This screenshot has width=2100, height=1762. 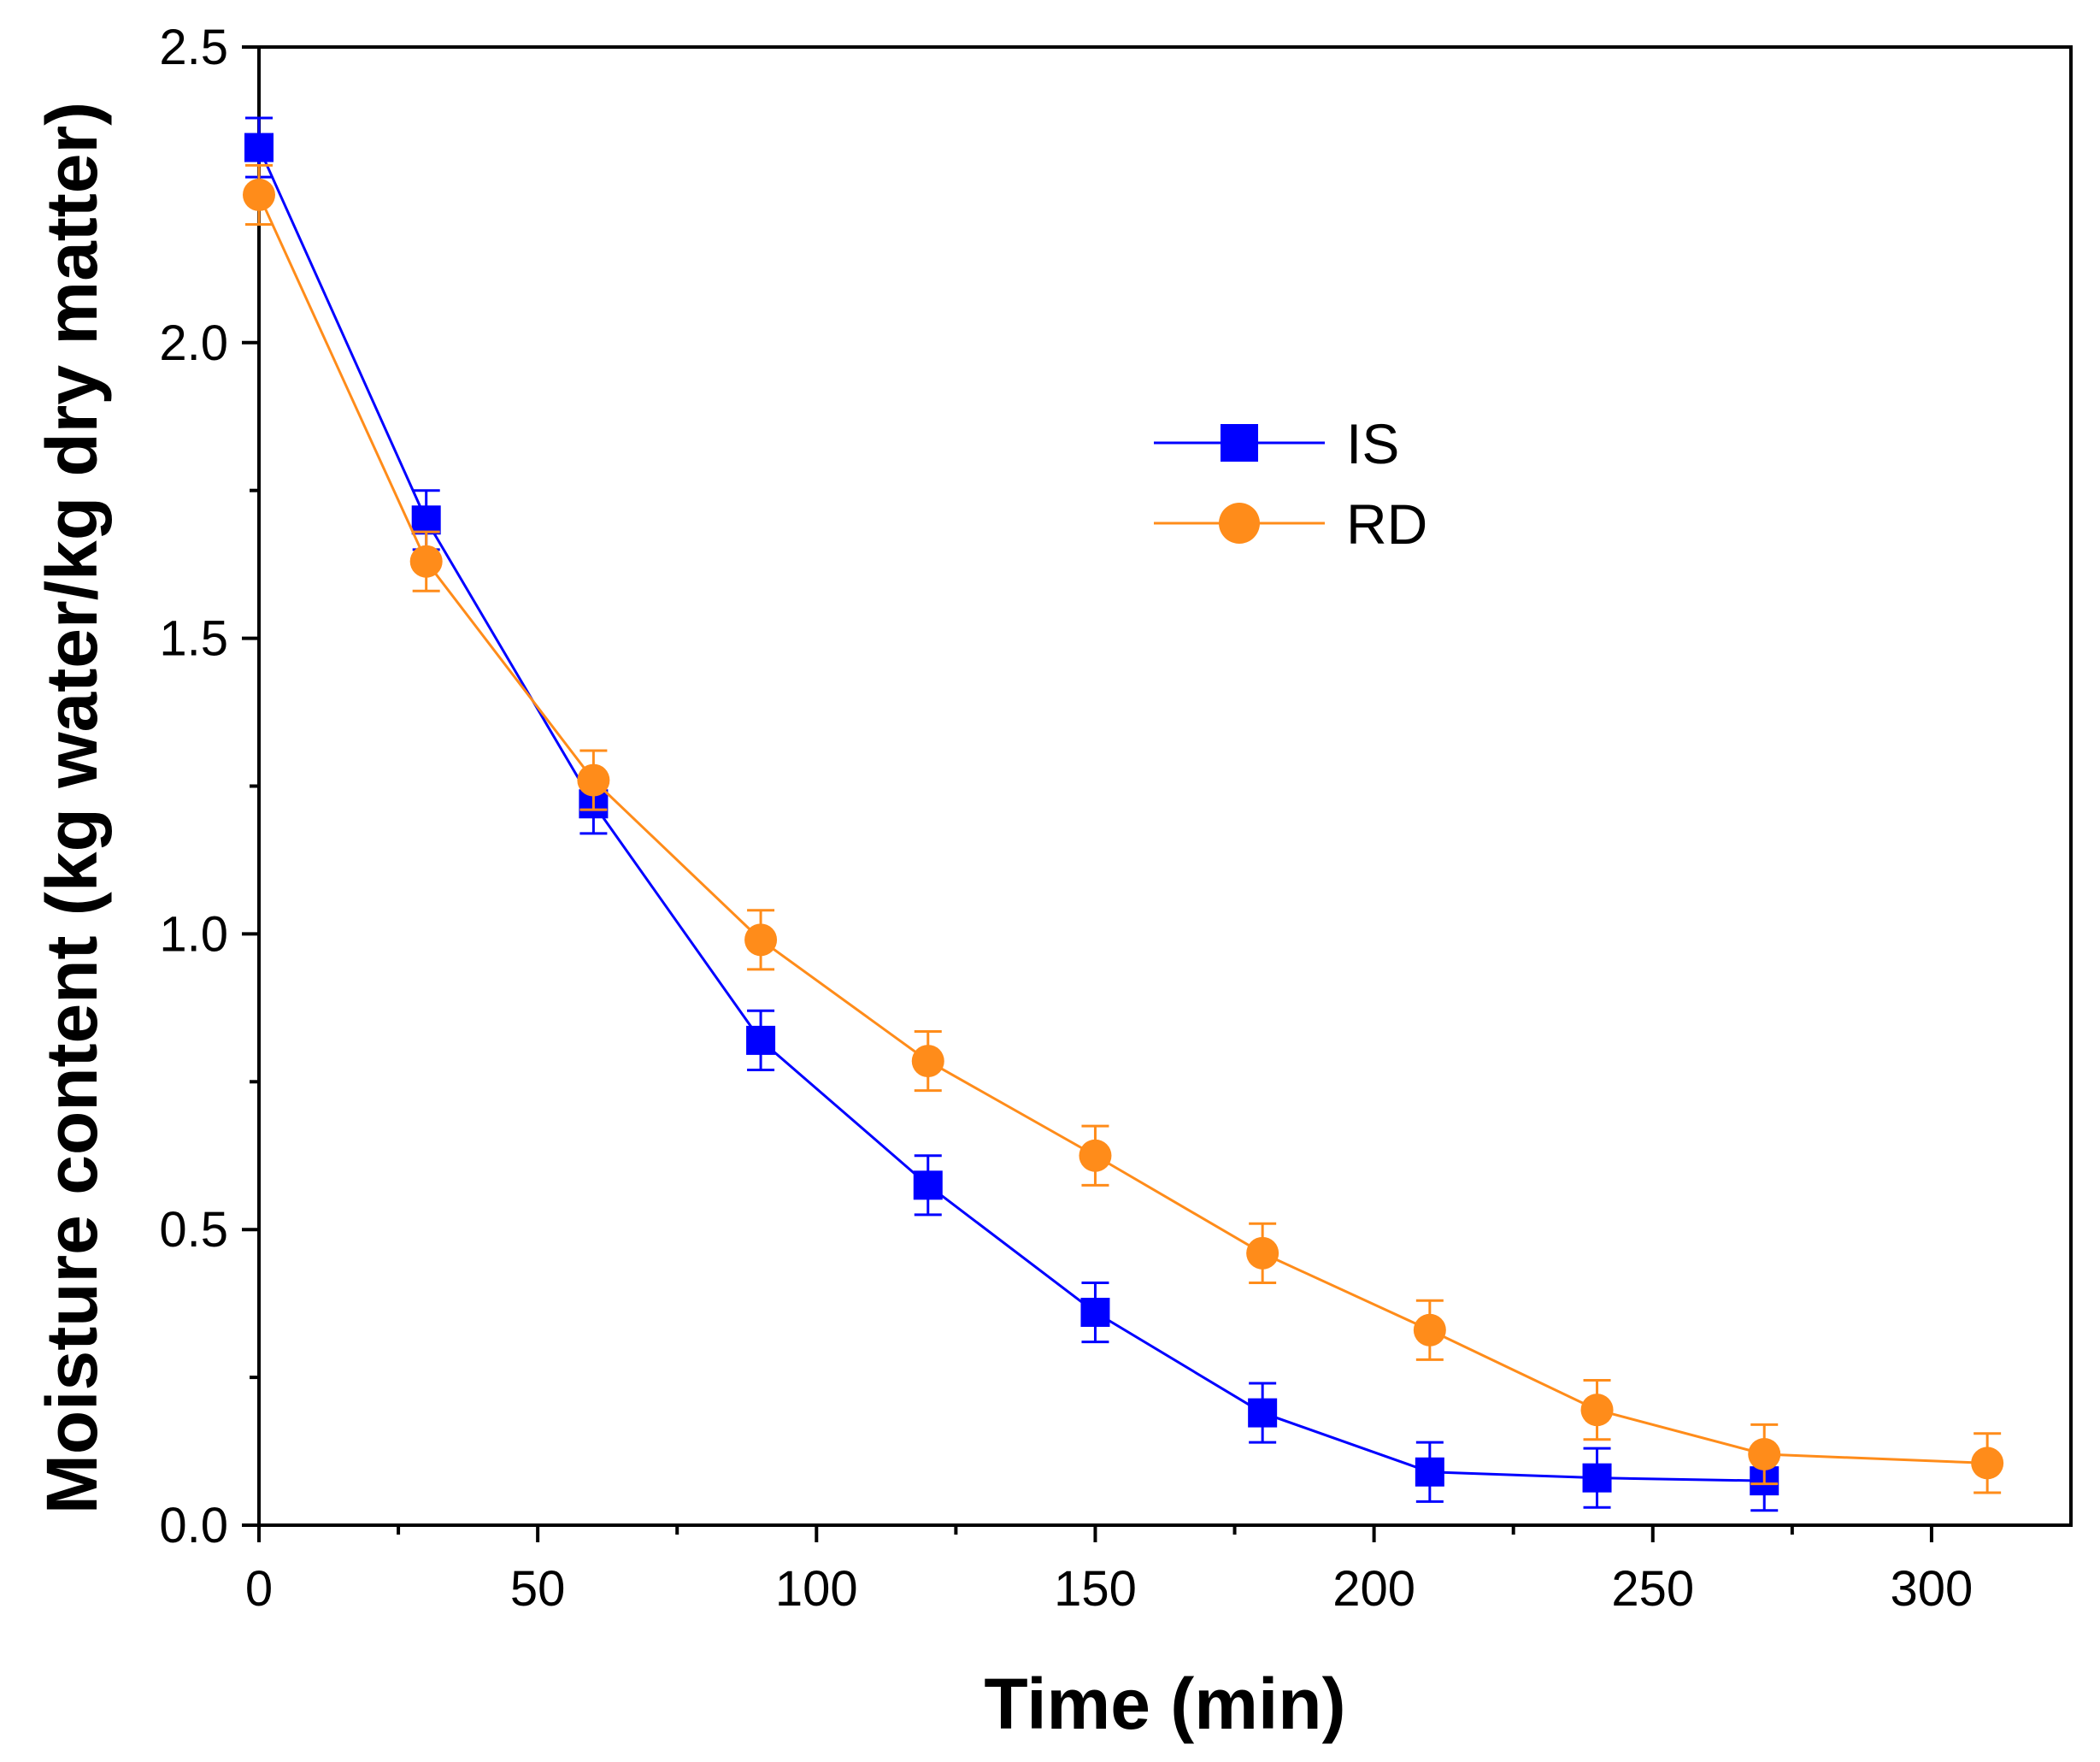 I want to click on y-tick-label: 0.0, so click(x=193, y=1525).